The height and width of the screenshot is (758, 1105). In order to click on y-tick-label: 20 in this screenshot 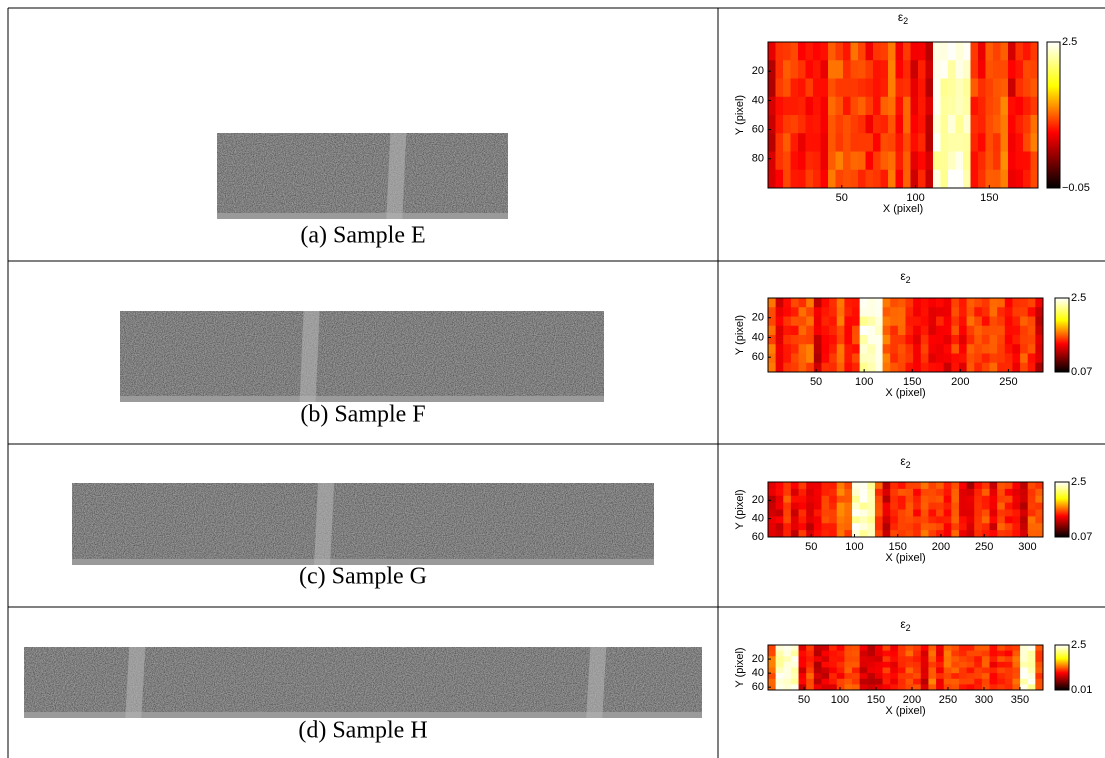, I will do `click(758, 318)`.